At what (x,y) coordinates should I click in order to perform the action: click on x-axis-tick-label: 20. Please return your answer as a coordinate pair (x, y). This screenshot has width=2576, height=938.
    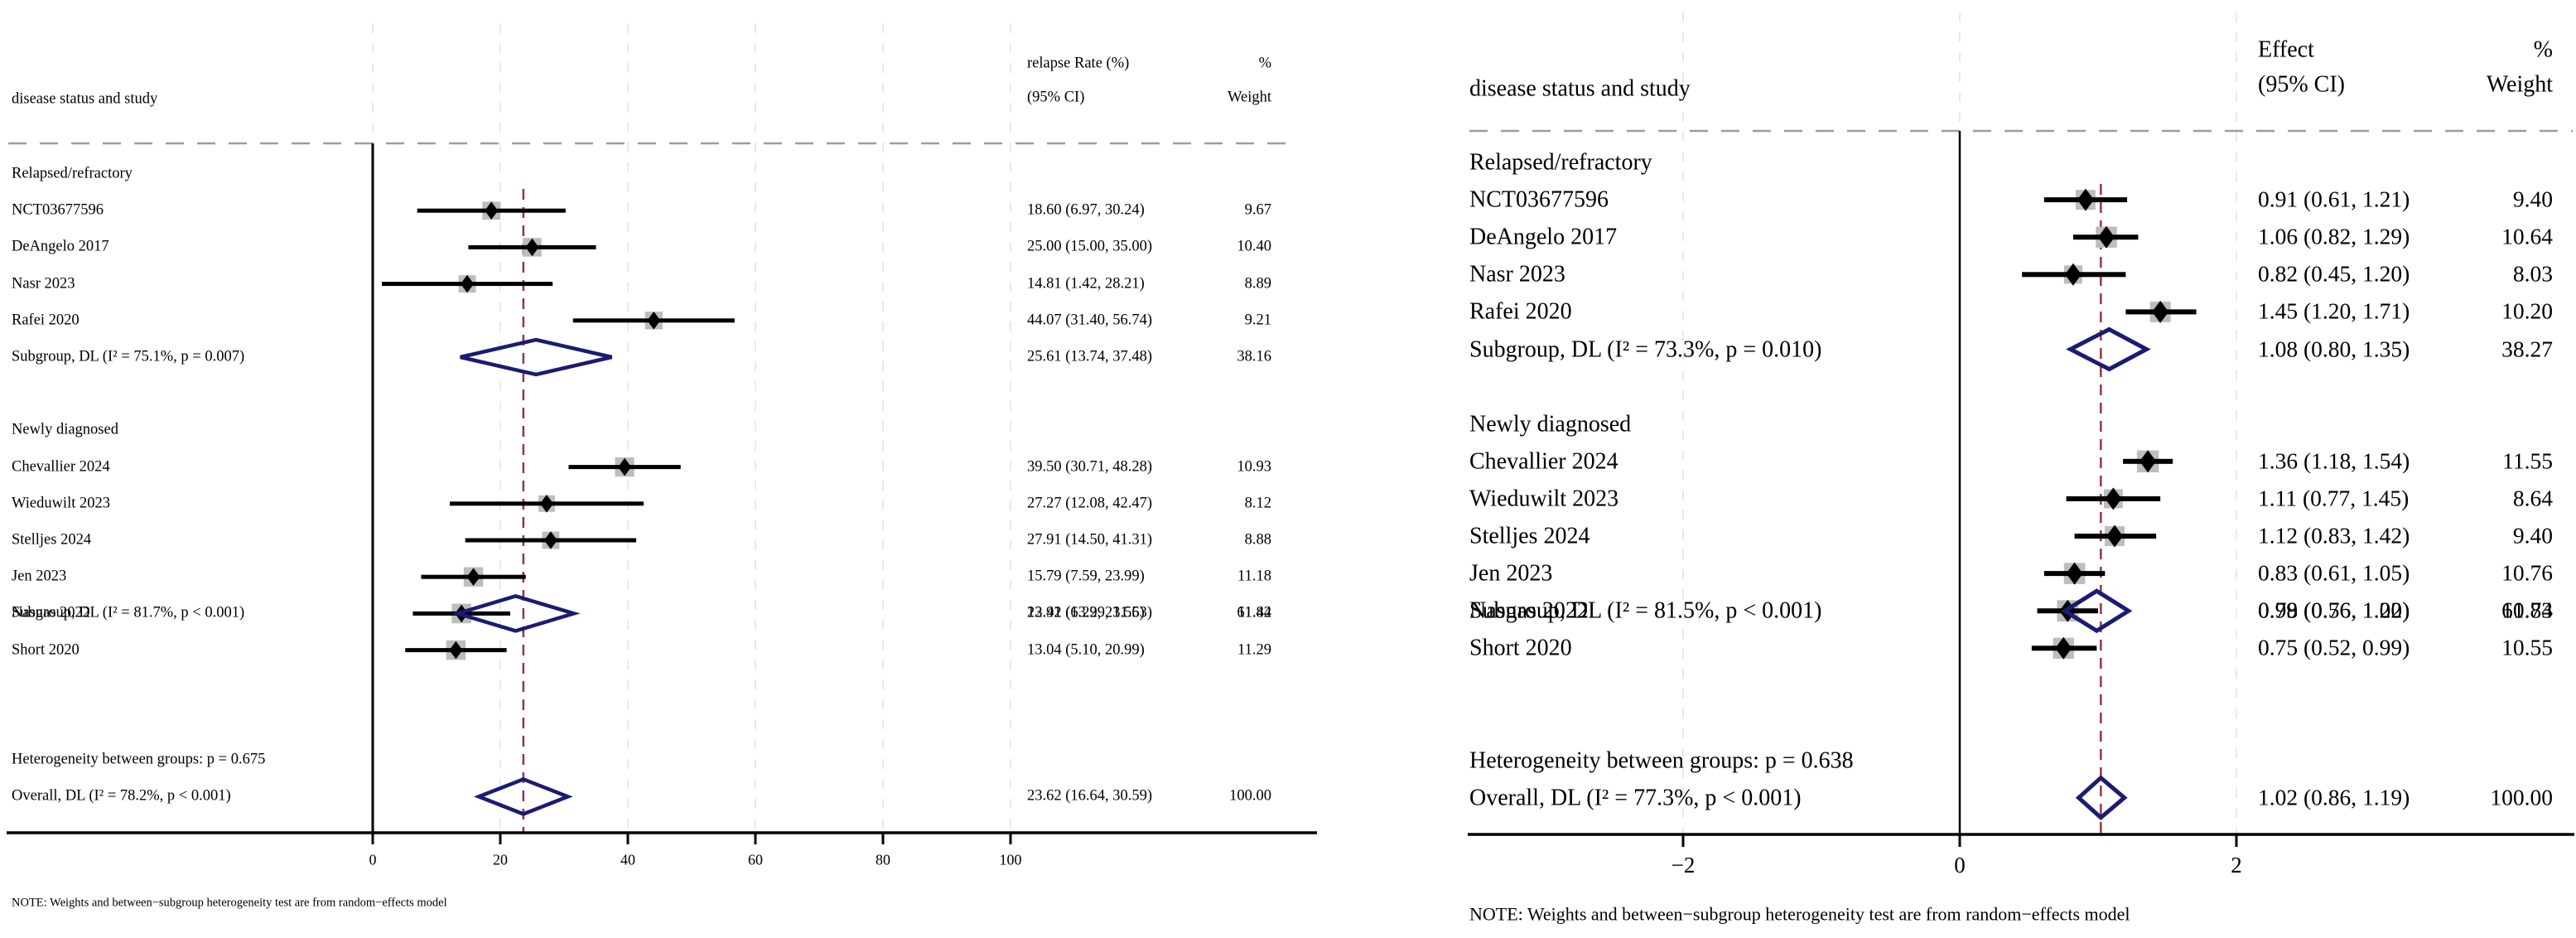
    Looking at the image, I should click on (501, 859).